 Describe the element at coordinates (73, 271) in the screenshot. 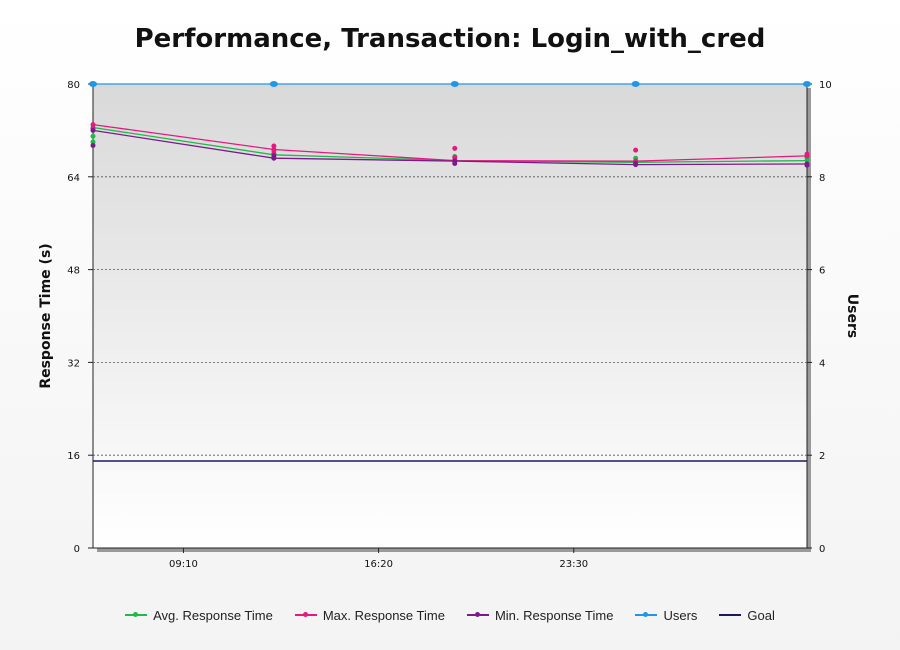

I see `y-tick-label: 48` at that location.